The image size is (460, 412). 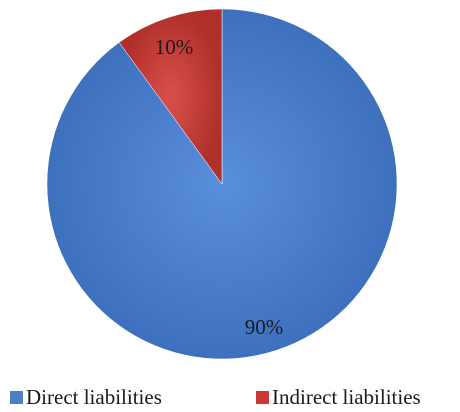 I want to click on data-label-direct-liabilities: 90%, so click(x=264, y=327).